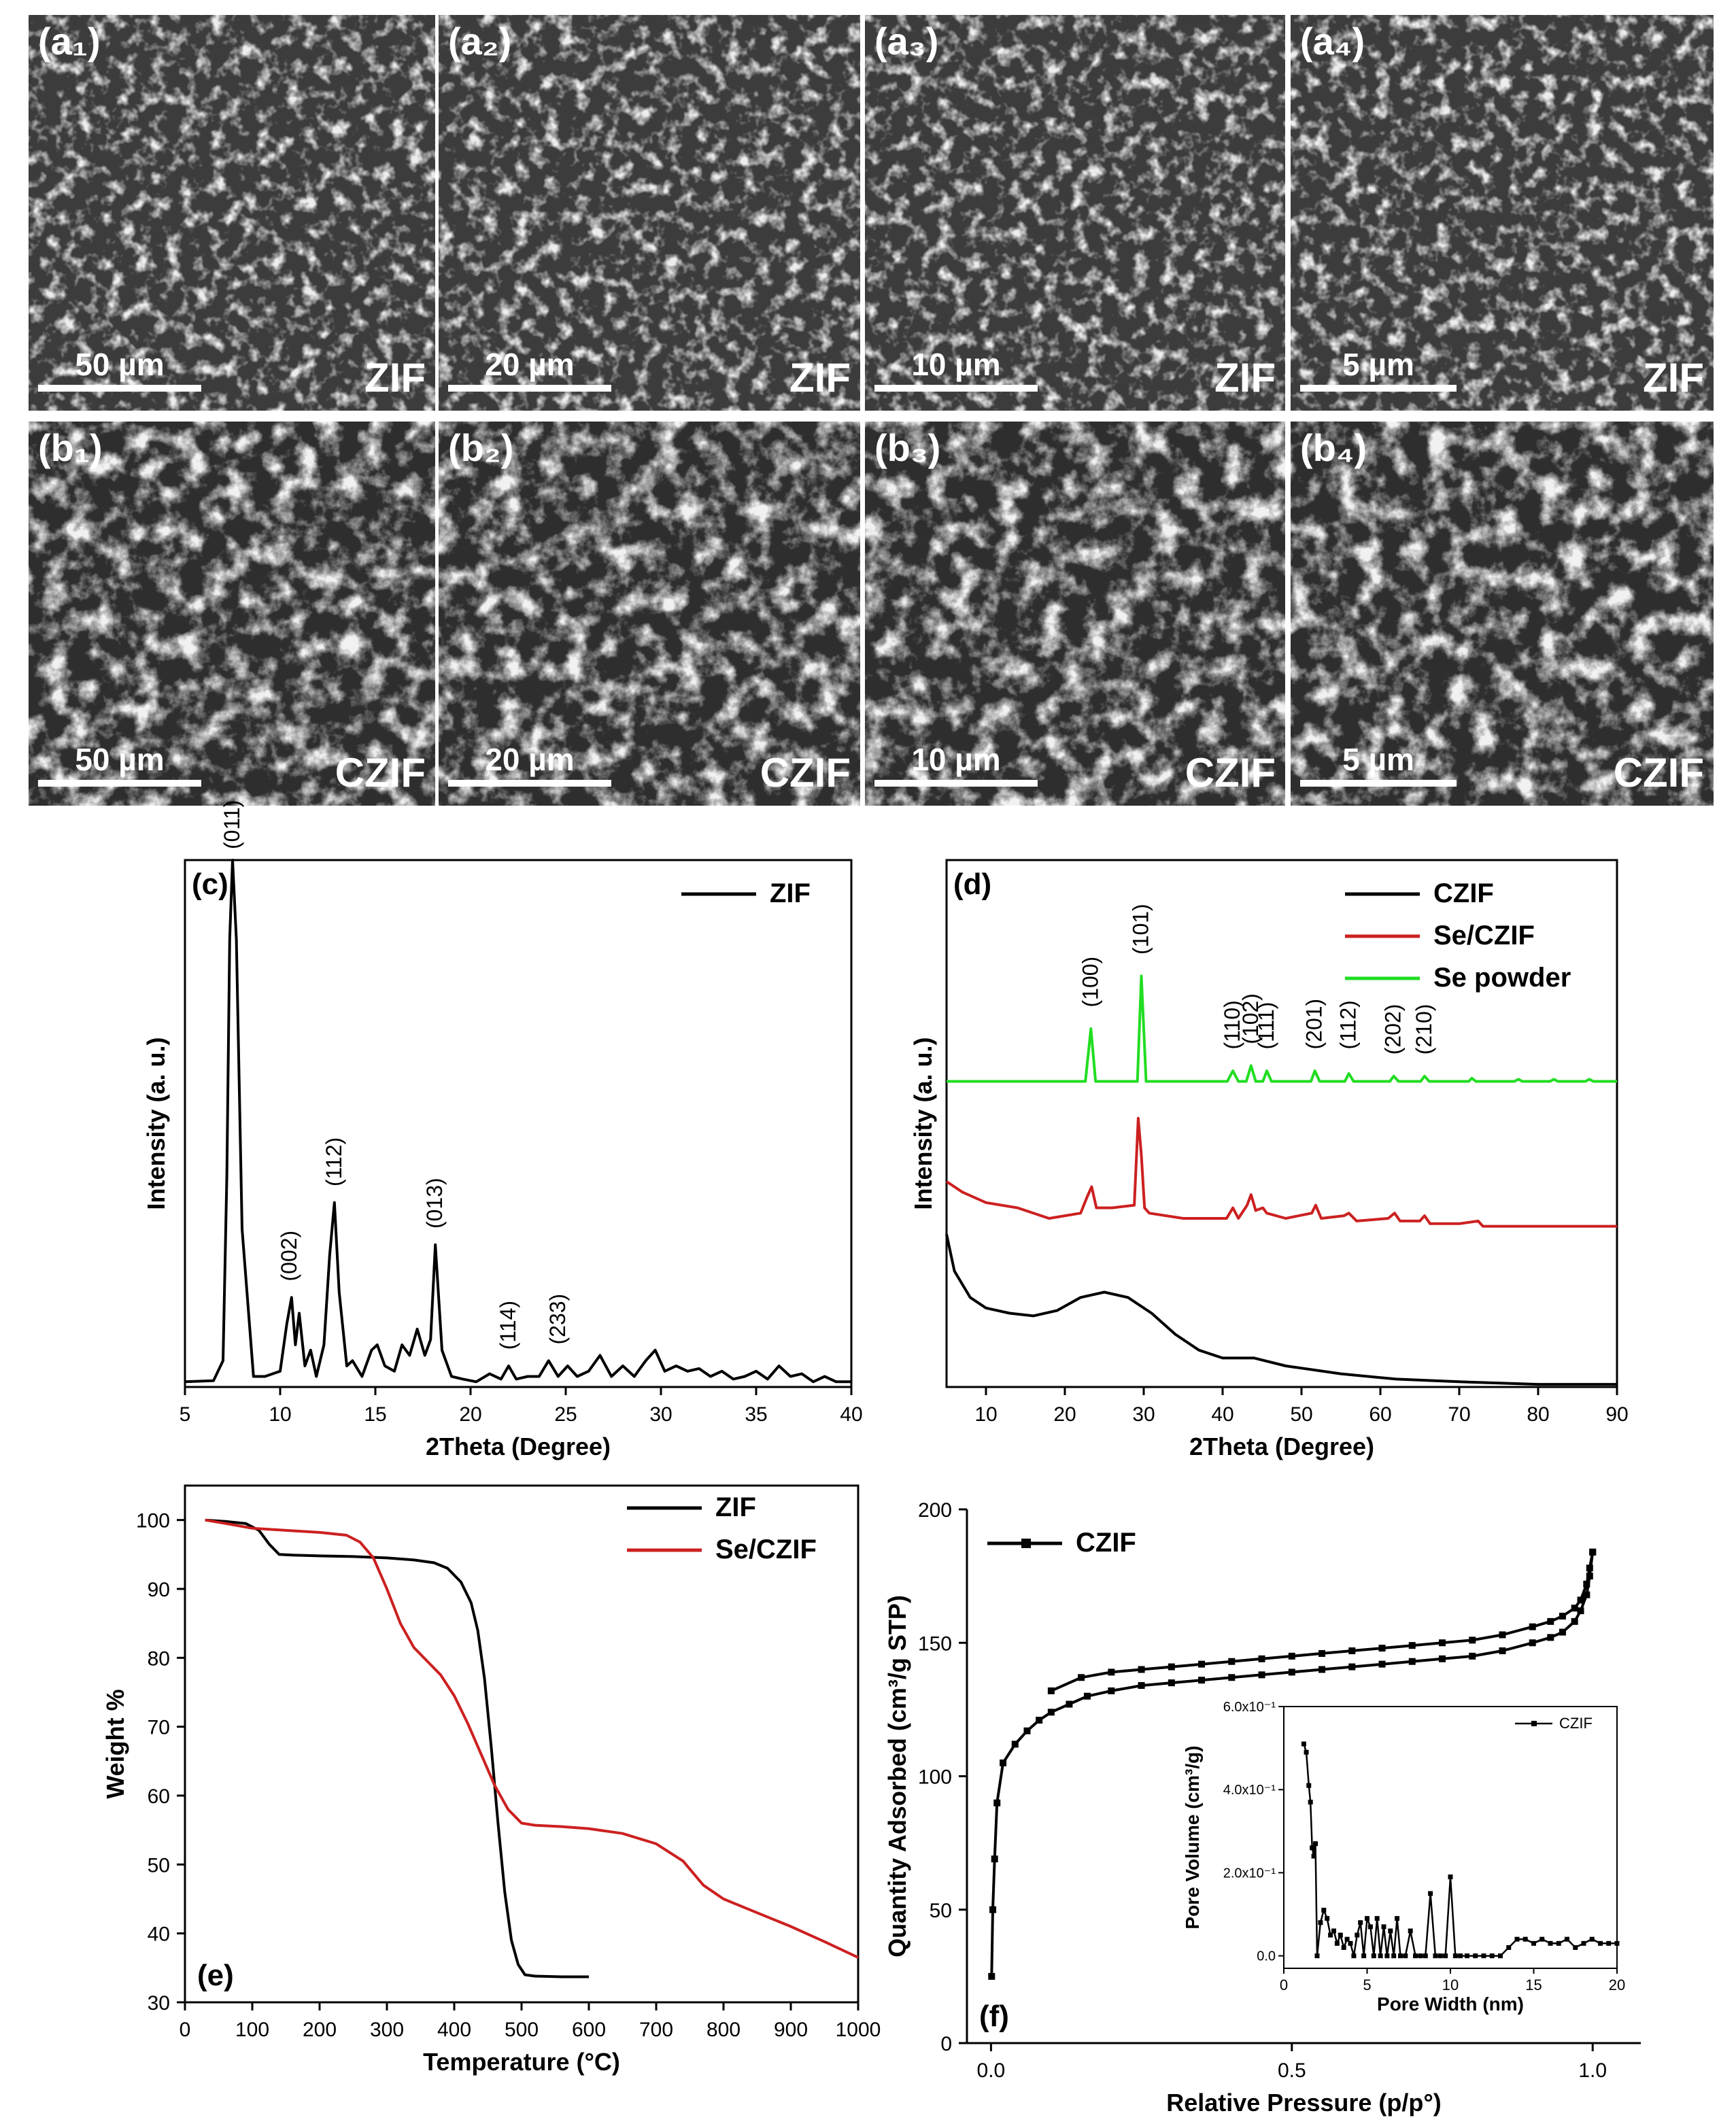  I want to click on scale-bar-label: 20 µm, so click(529, 364).